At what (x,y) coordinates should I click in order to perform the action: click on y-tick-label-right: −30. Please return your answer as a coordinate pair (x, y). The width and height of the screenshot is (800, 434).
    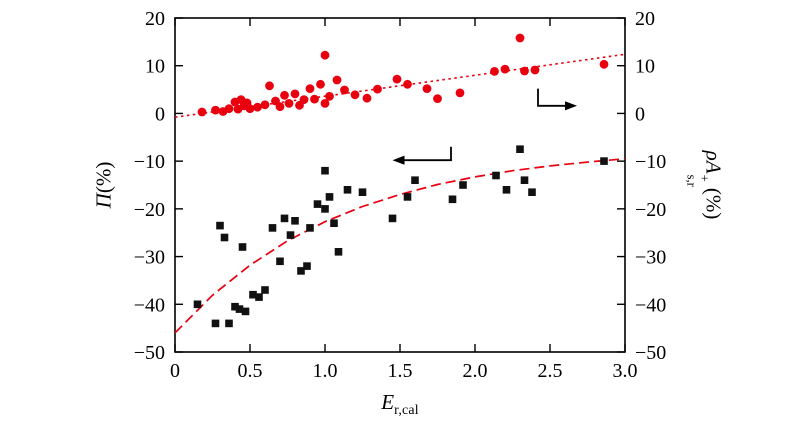
    Looking at the image, I should click on (650, 258).